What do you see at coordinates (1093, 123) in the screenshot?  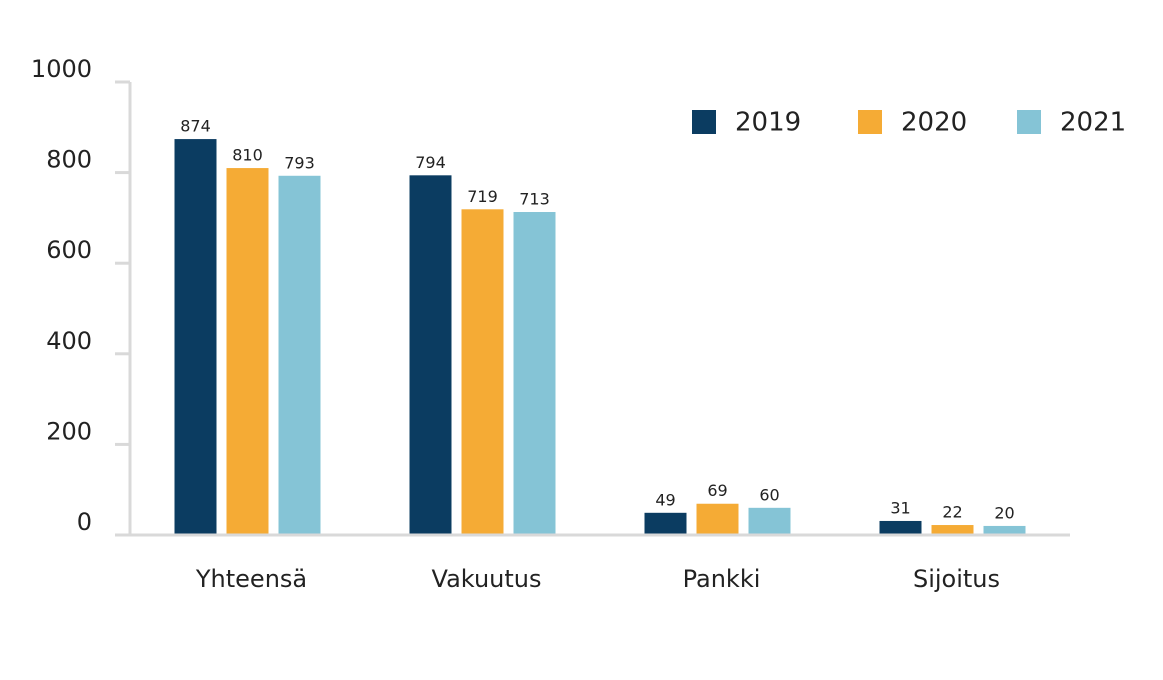 I see `legend-label: 2021` at bounding box center [1093, 123].